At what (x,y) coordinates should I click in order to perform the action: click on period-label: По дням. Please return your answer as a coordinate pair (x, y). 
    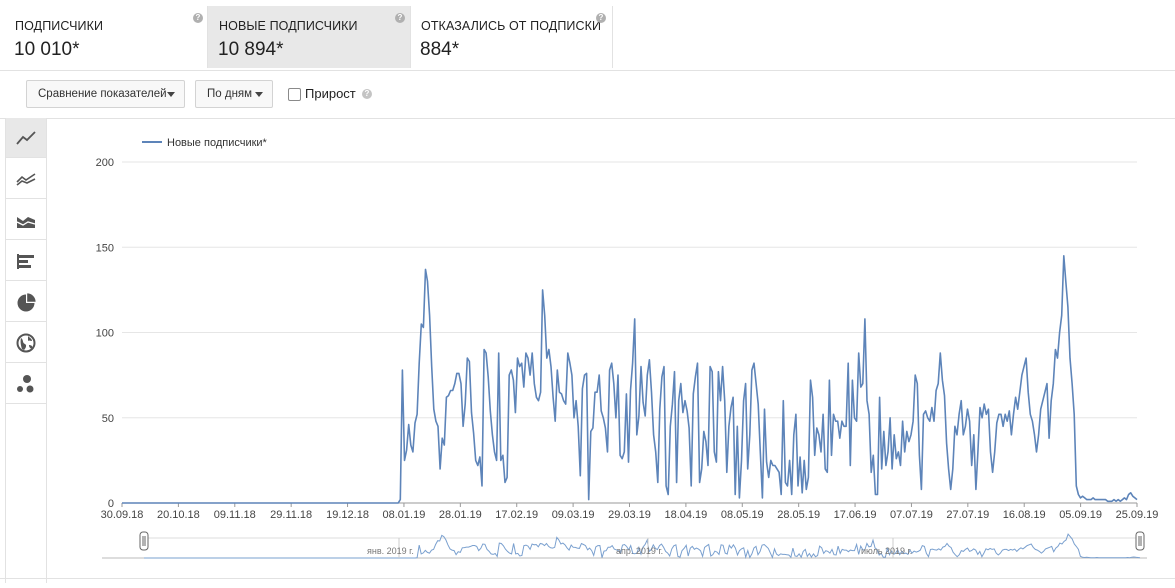
    Looking at the image, I should click on (230, 94).